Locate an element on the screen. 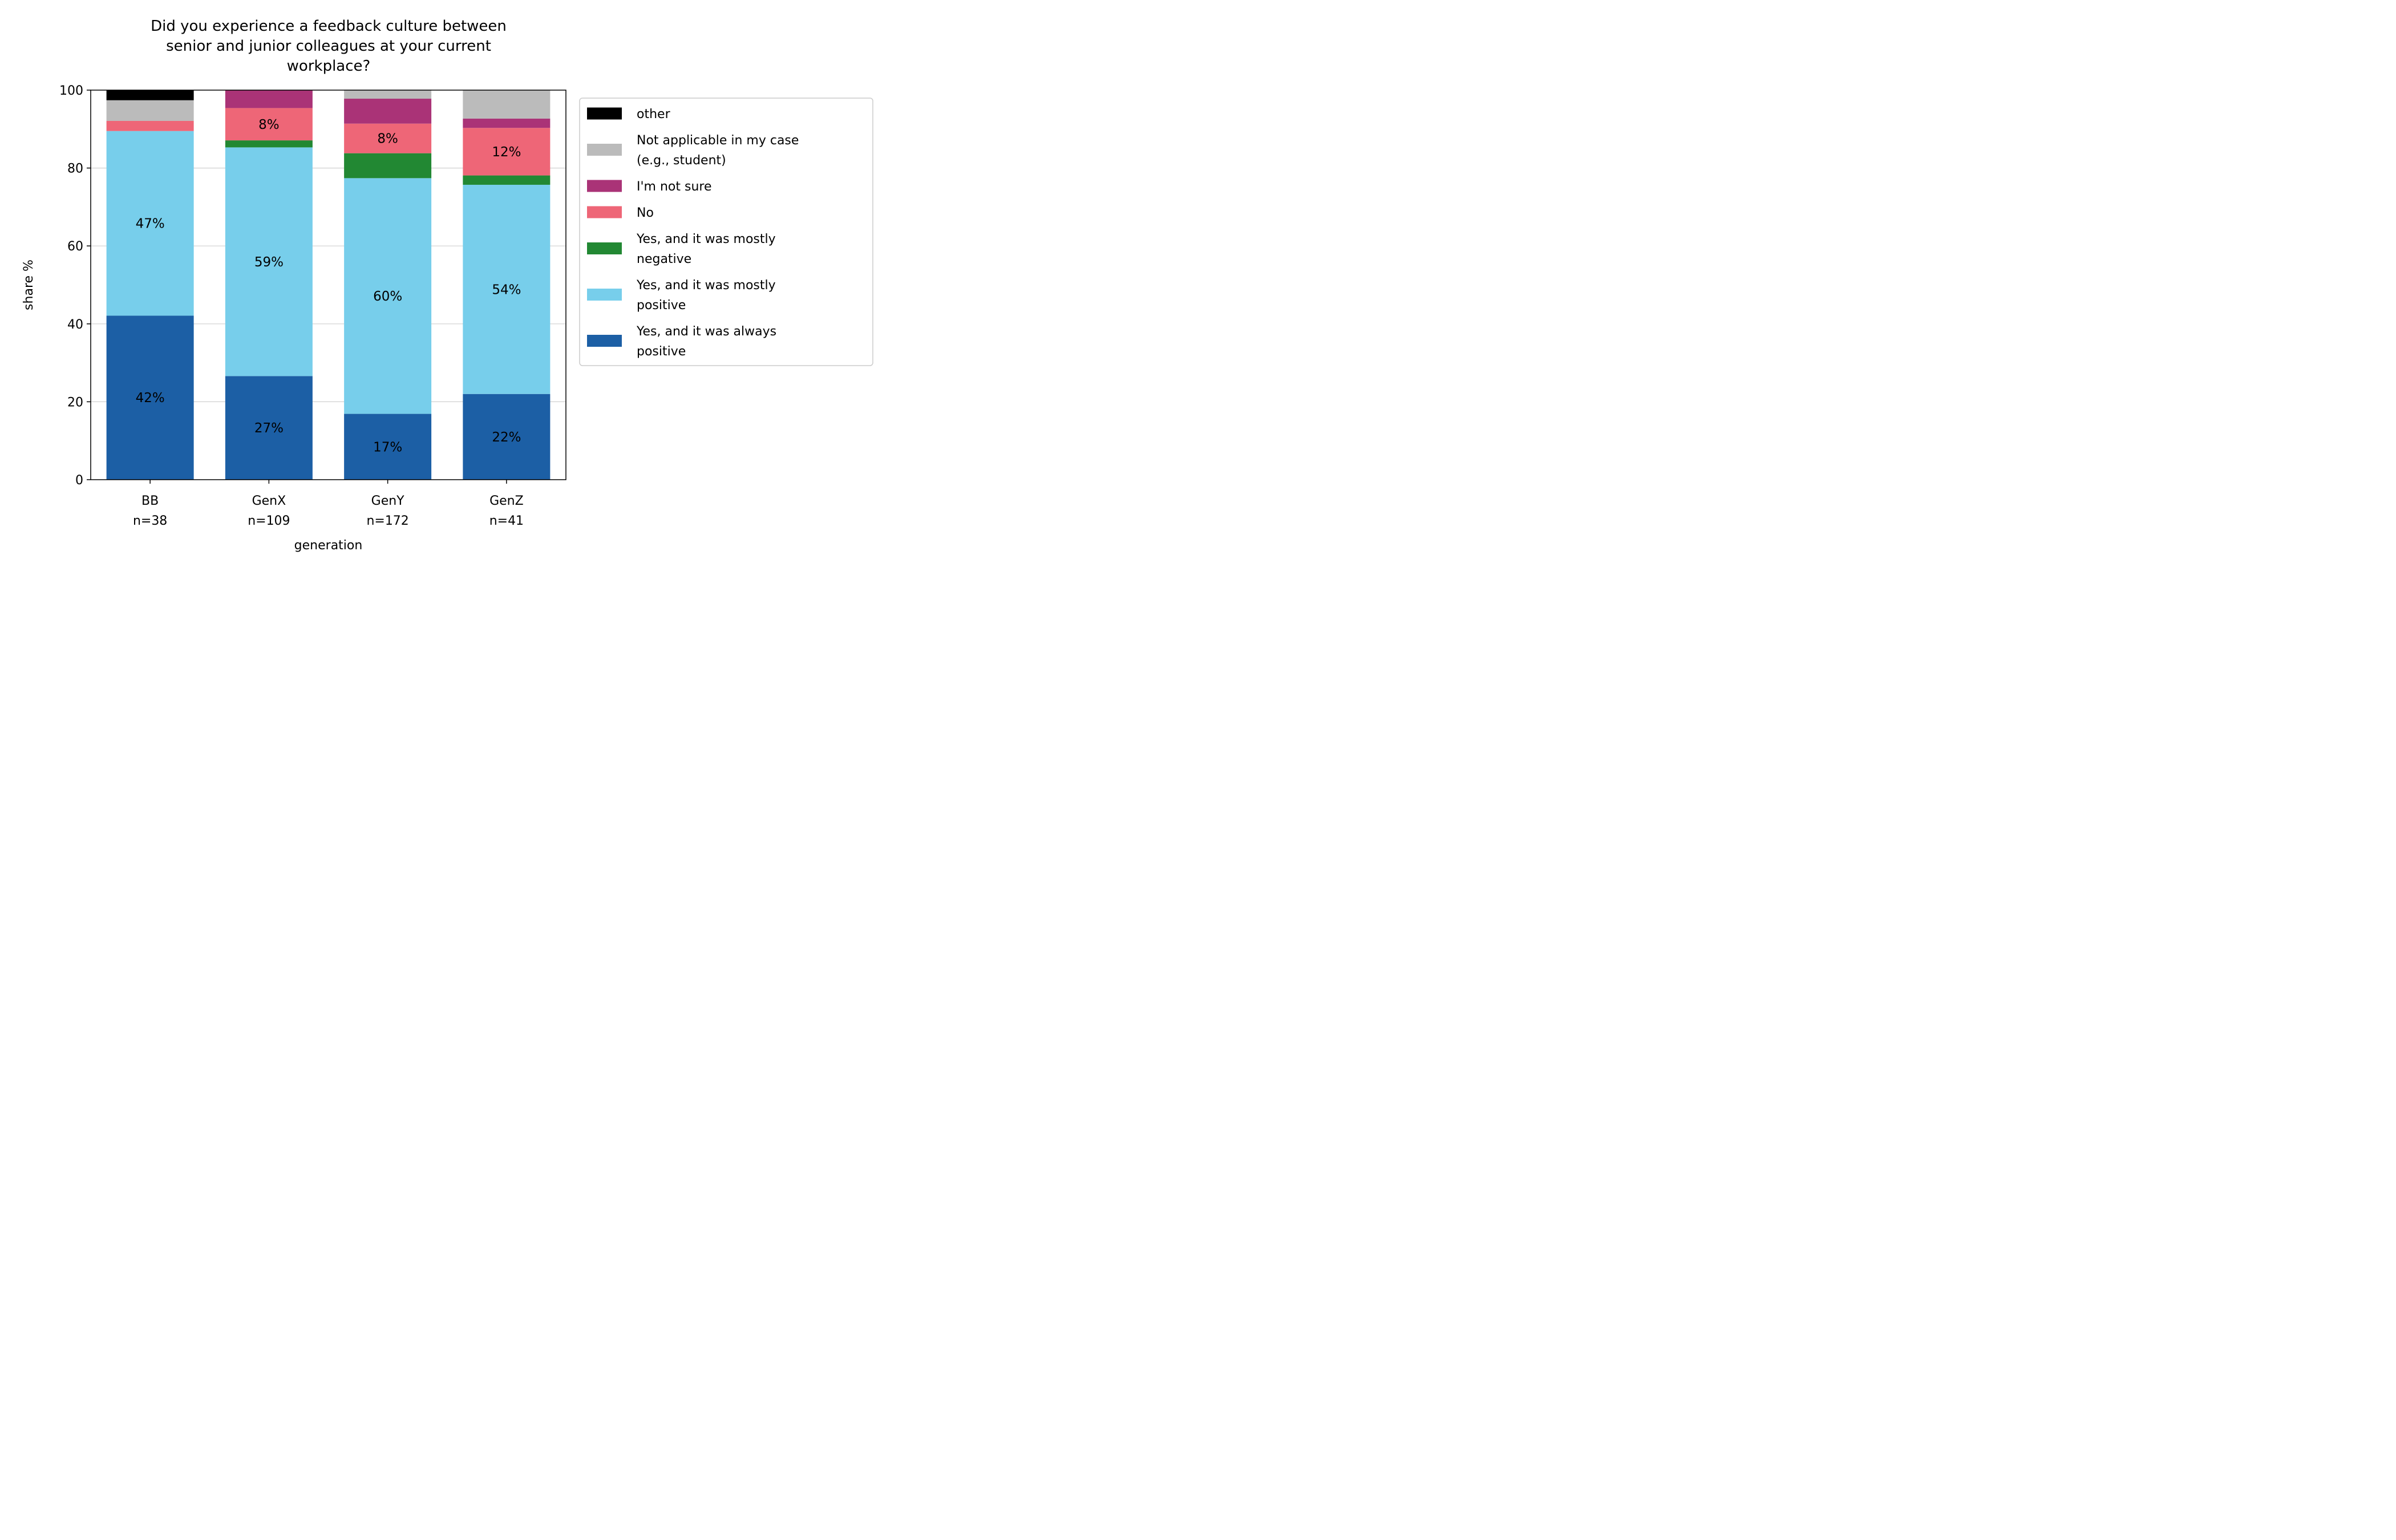  bar-value-label: 47% is located at coordinates (150, 224).